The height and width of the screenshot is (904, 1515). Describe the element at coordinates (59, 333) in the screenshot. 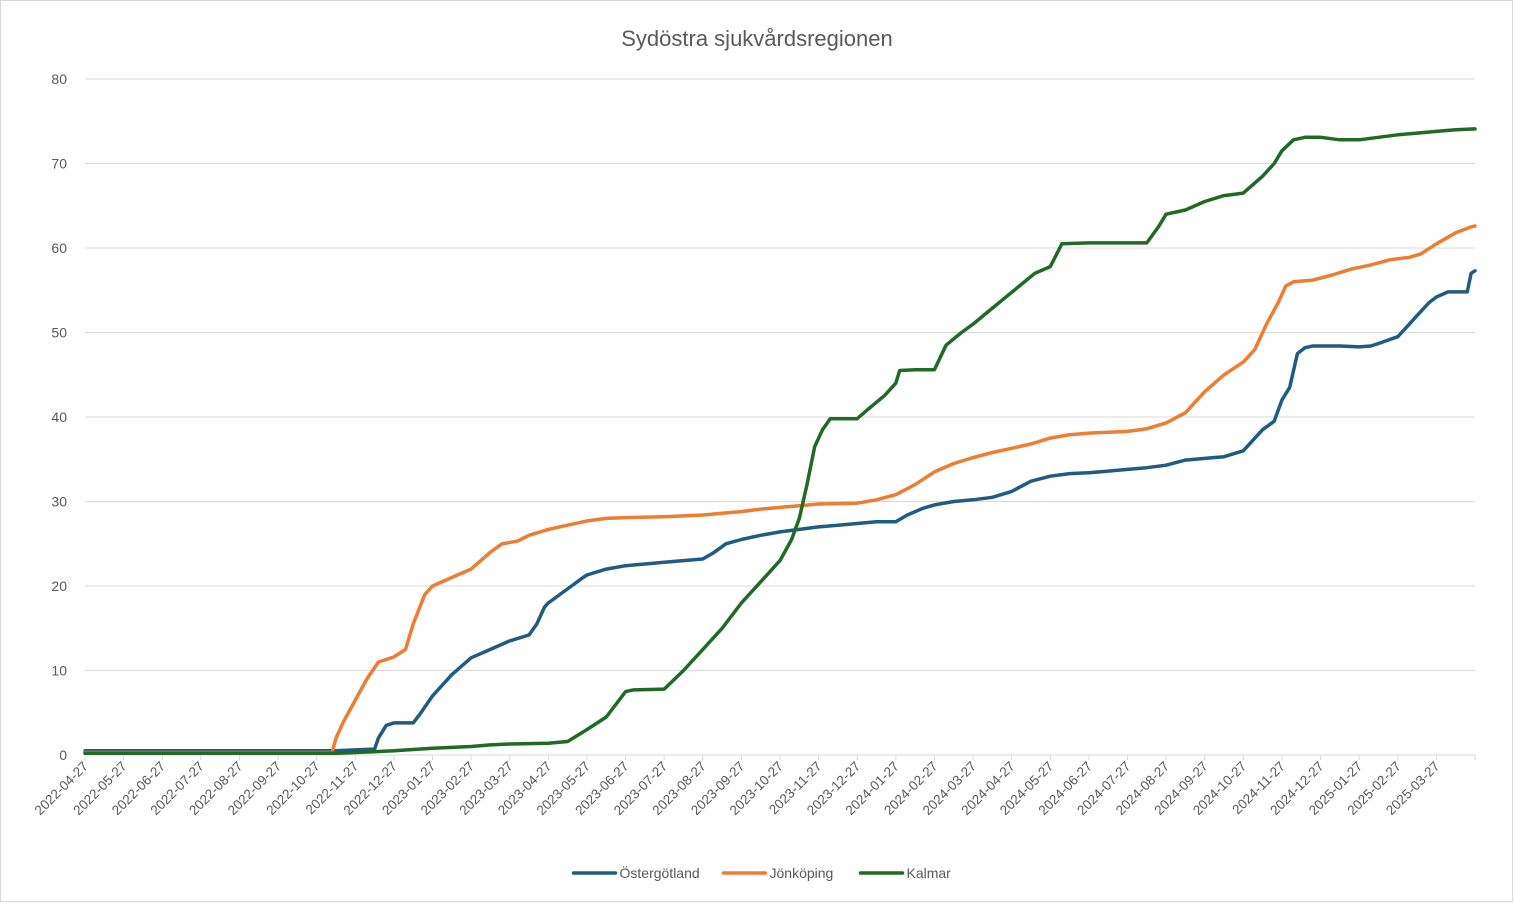

I see `y-tick-label: 50` at that location.